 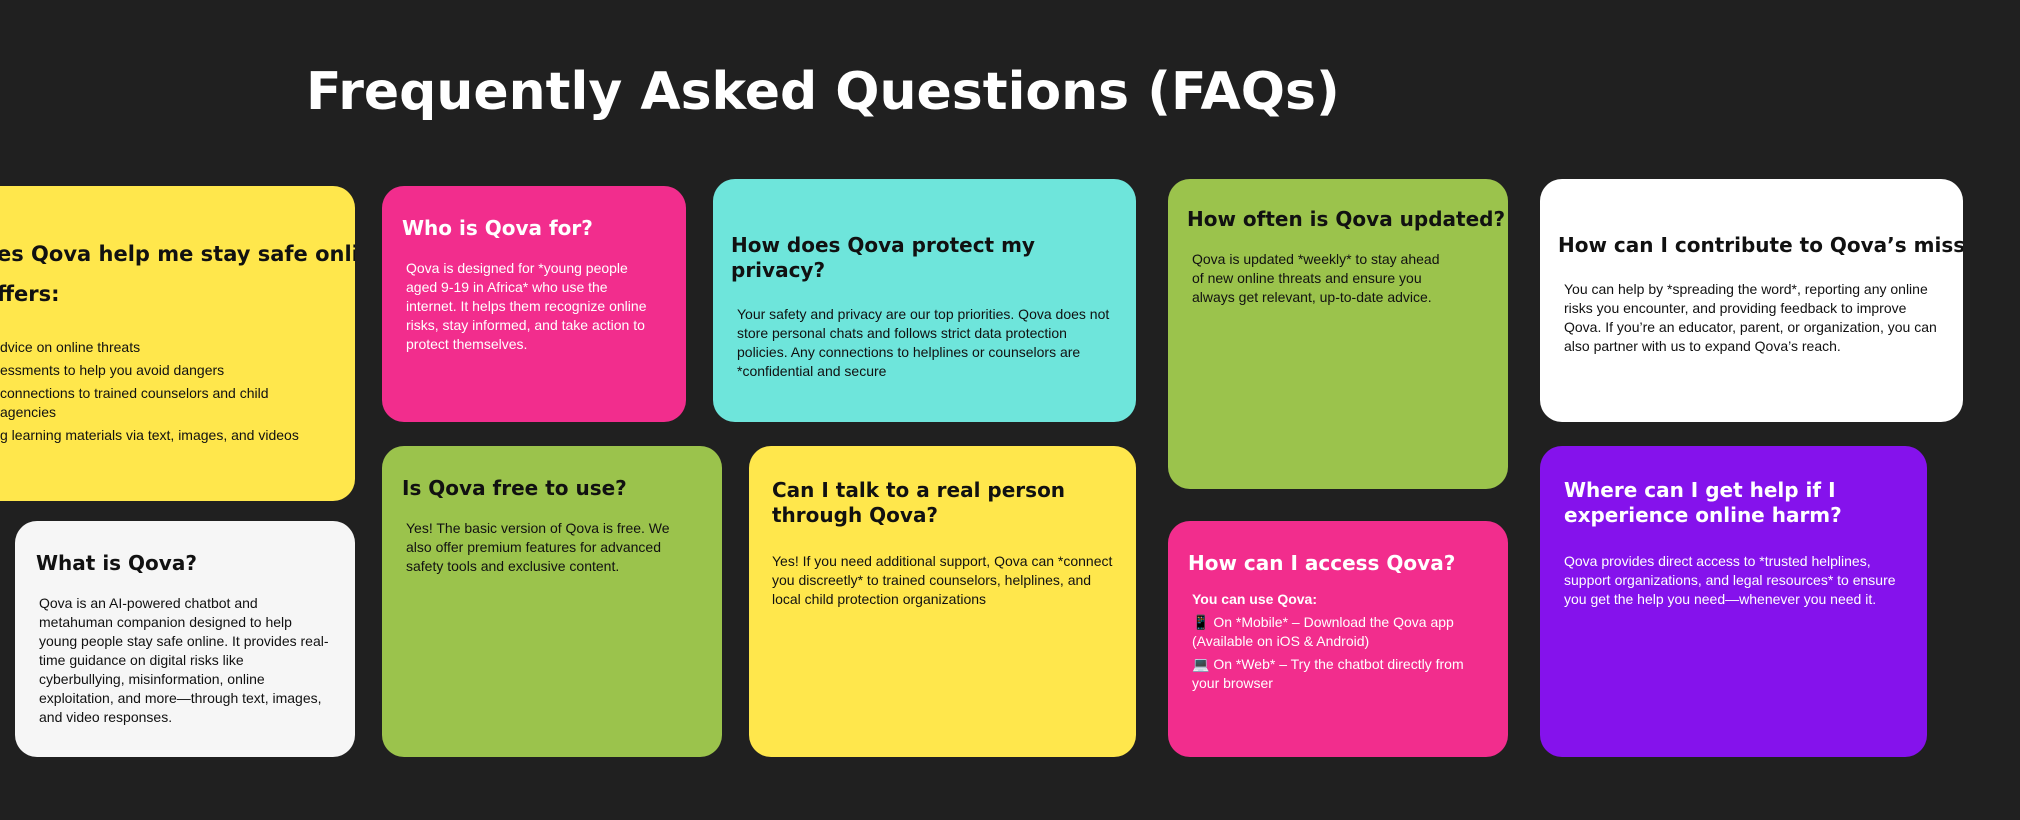 I want to click on list-item: dvice on online threats, so click(x=70, y=347).